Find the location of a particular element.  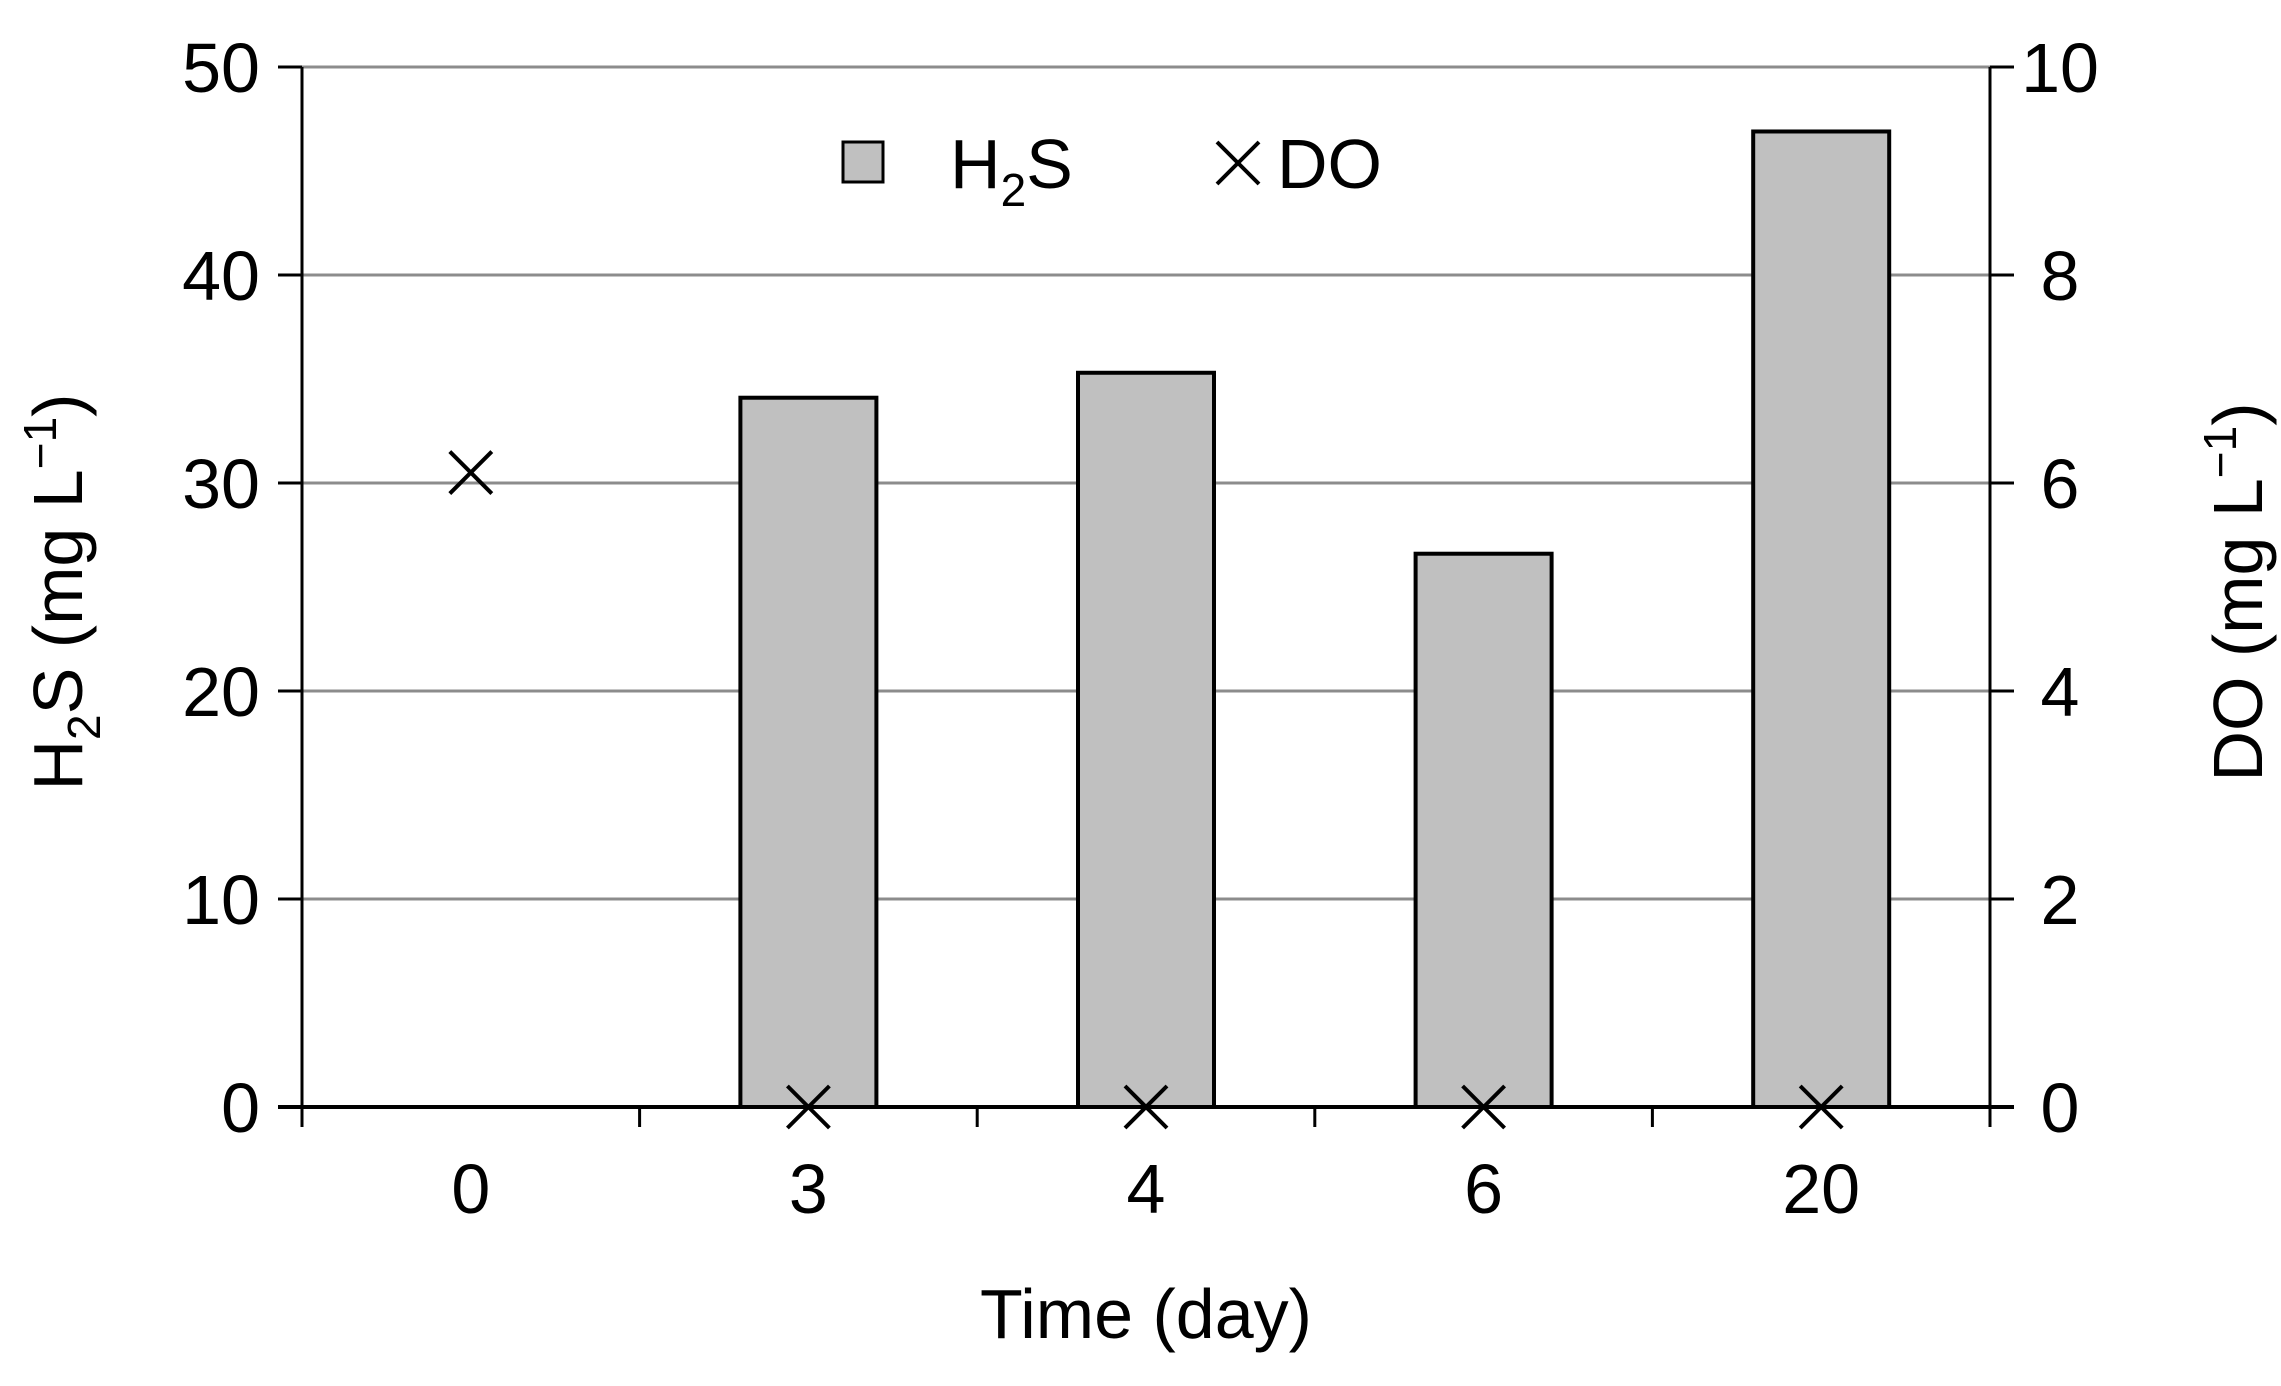

right-tick-label: 4 is located at coordinates (2060, 692).